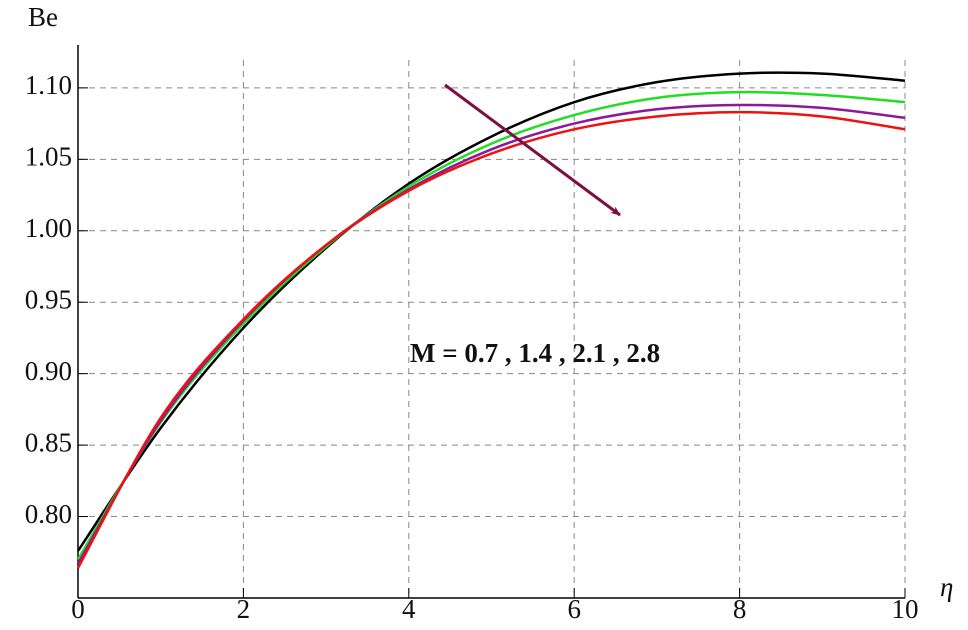 The height and width of the screenshot is (630, 968). What do you see at coordinates (43, 17) in the screenshot?
I see `y-axis-label: Be` at bounding box center [43, 17].